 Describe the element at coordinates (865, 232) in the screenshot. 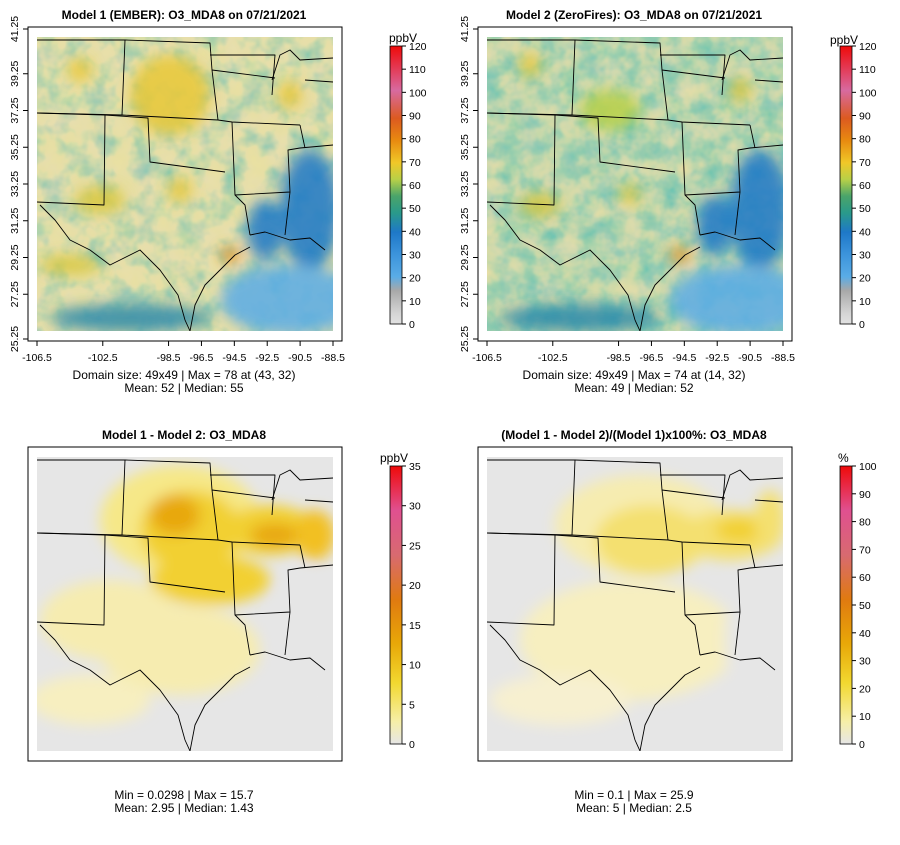

I see `panel-2-colorbar-tick-label: 40` at that location.